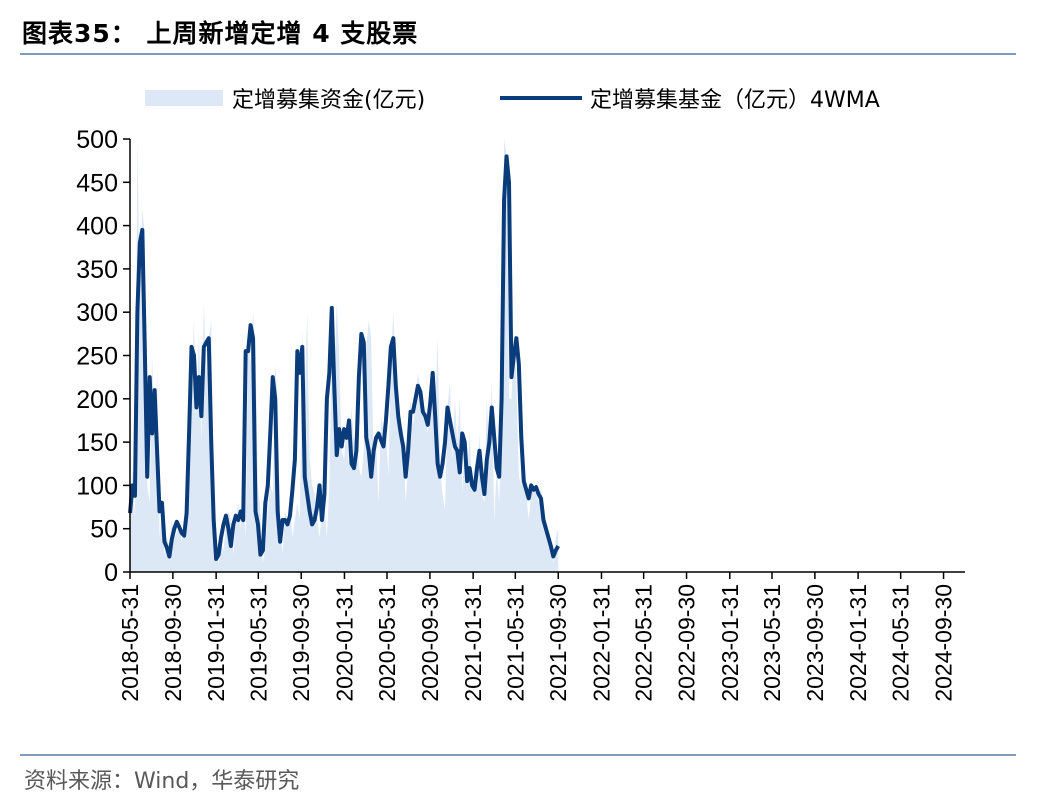  I want to click on x-tick-label: 2020-01-31, so click(344, 643).